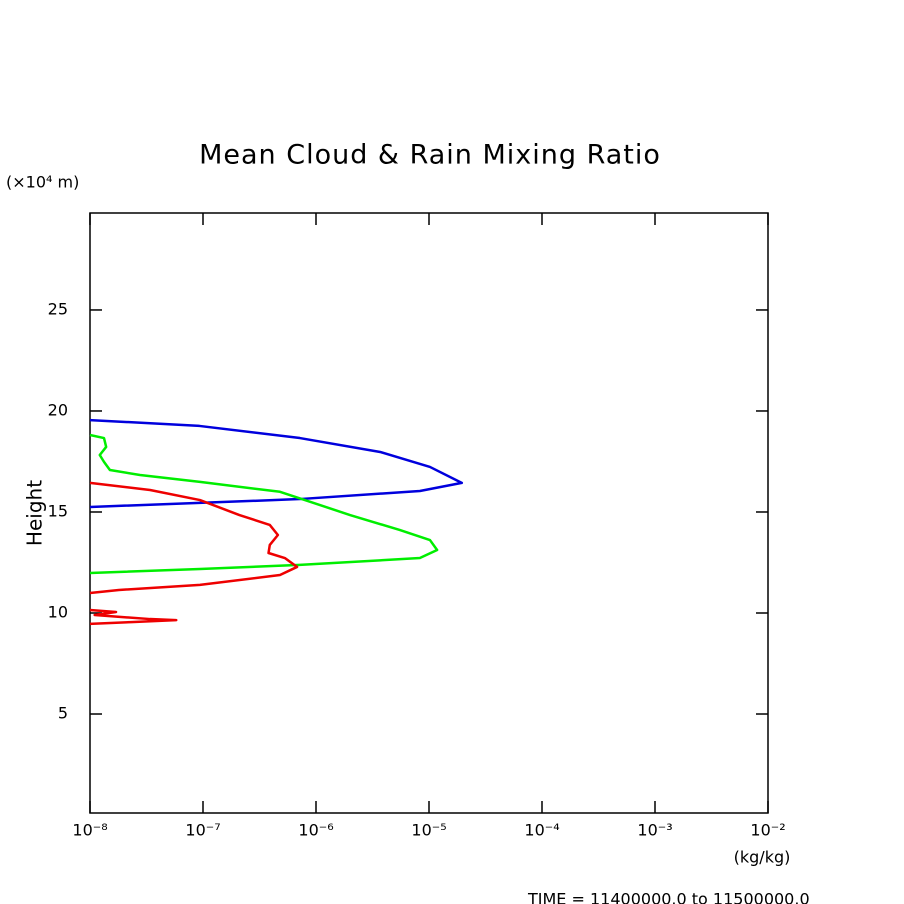 Image resolution: width=904 pixels, height=904 pixels. Describe the element at coordinates (668, 897) in the screenshot. I see `footer: TIME = 11400000.0 to 11500000.0` at that location.